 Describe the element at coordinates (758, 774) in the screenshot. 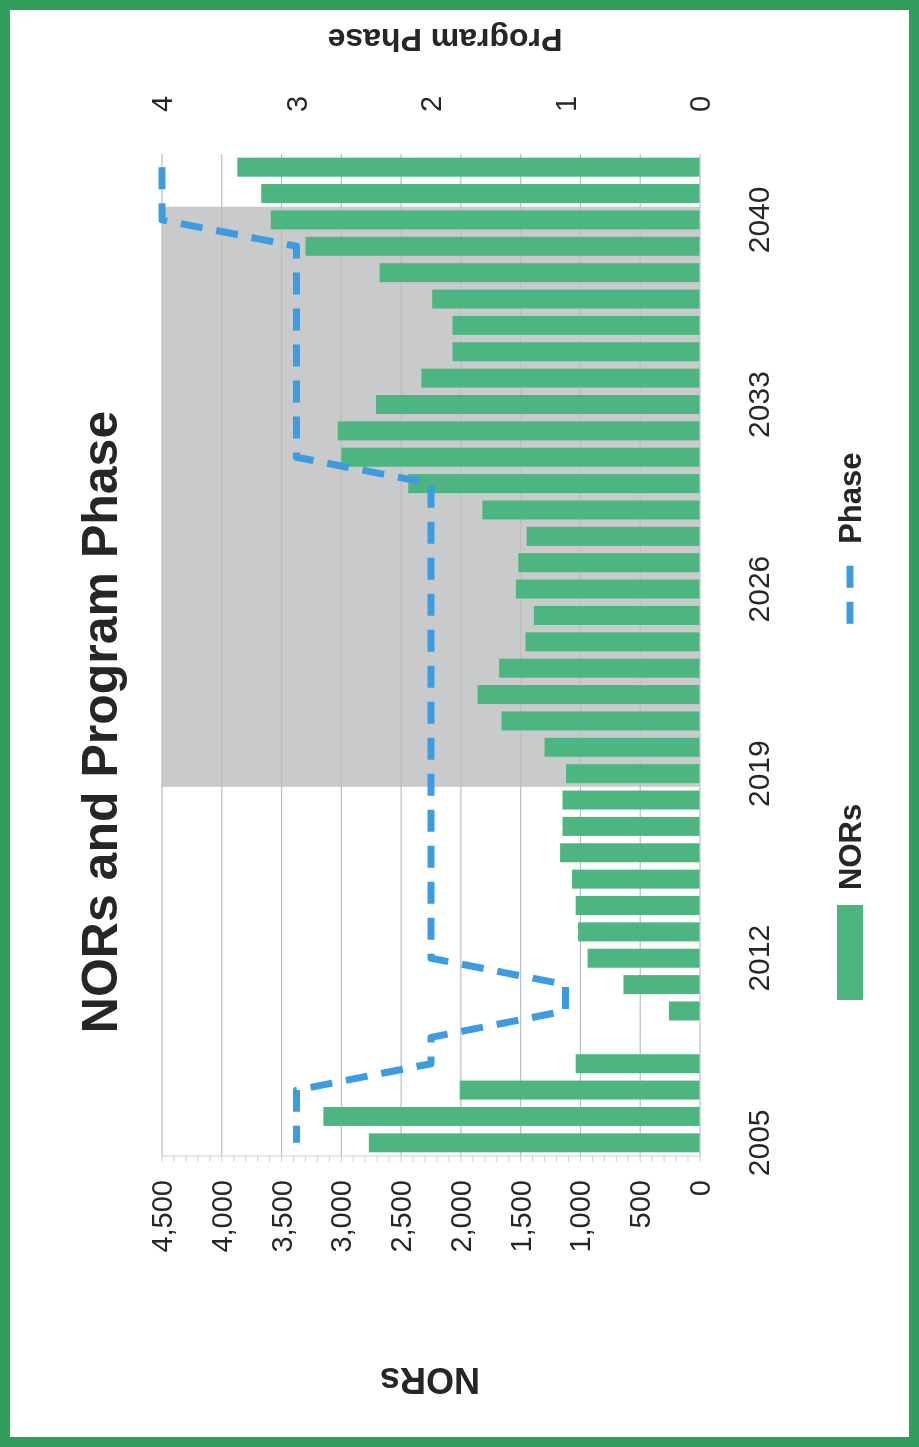

I see `y-tick-label: 2019` at that location.